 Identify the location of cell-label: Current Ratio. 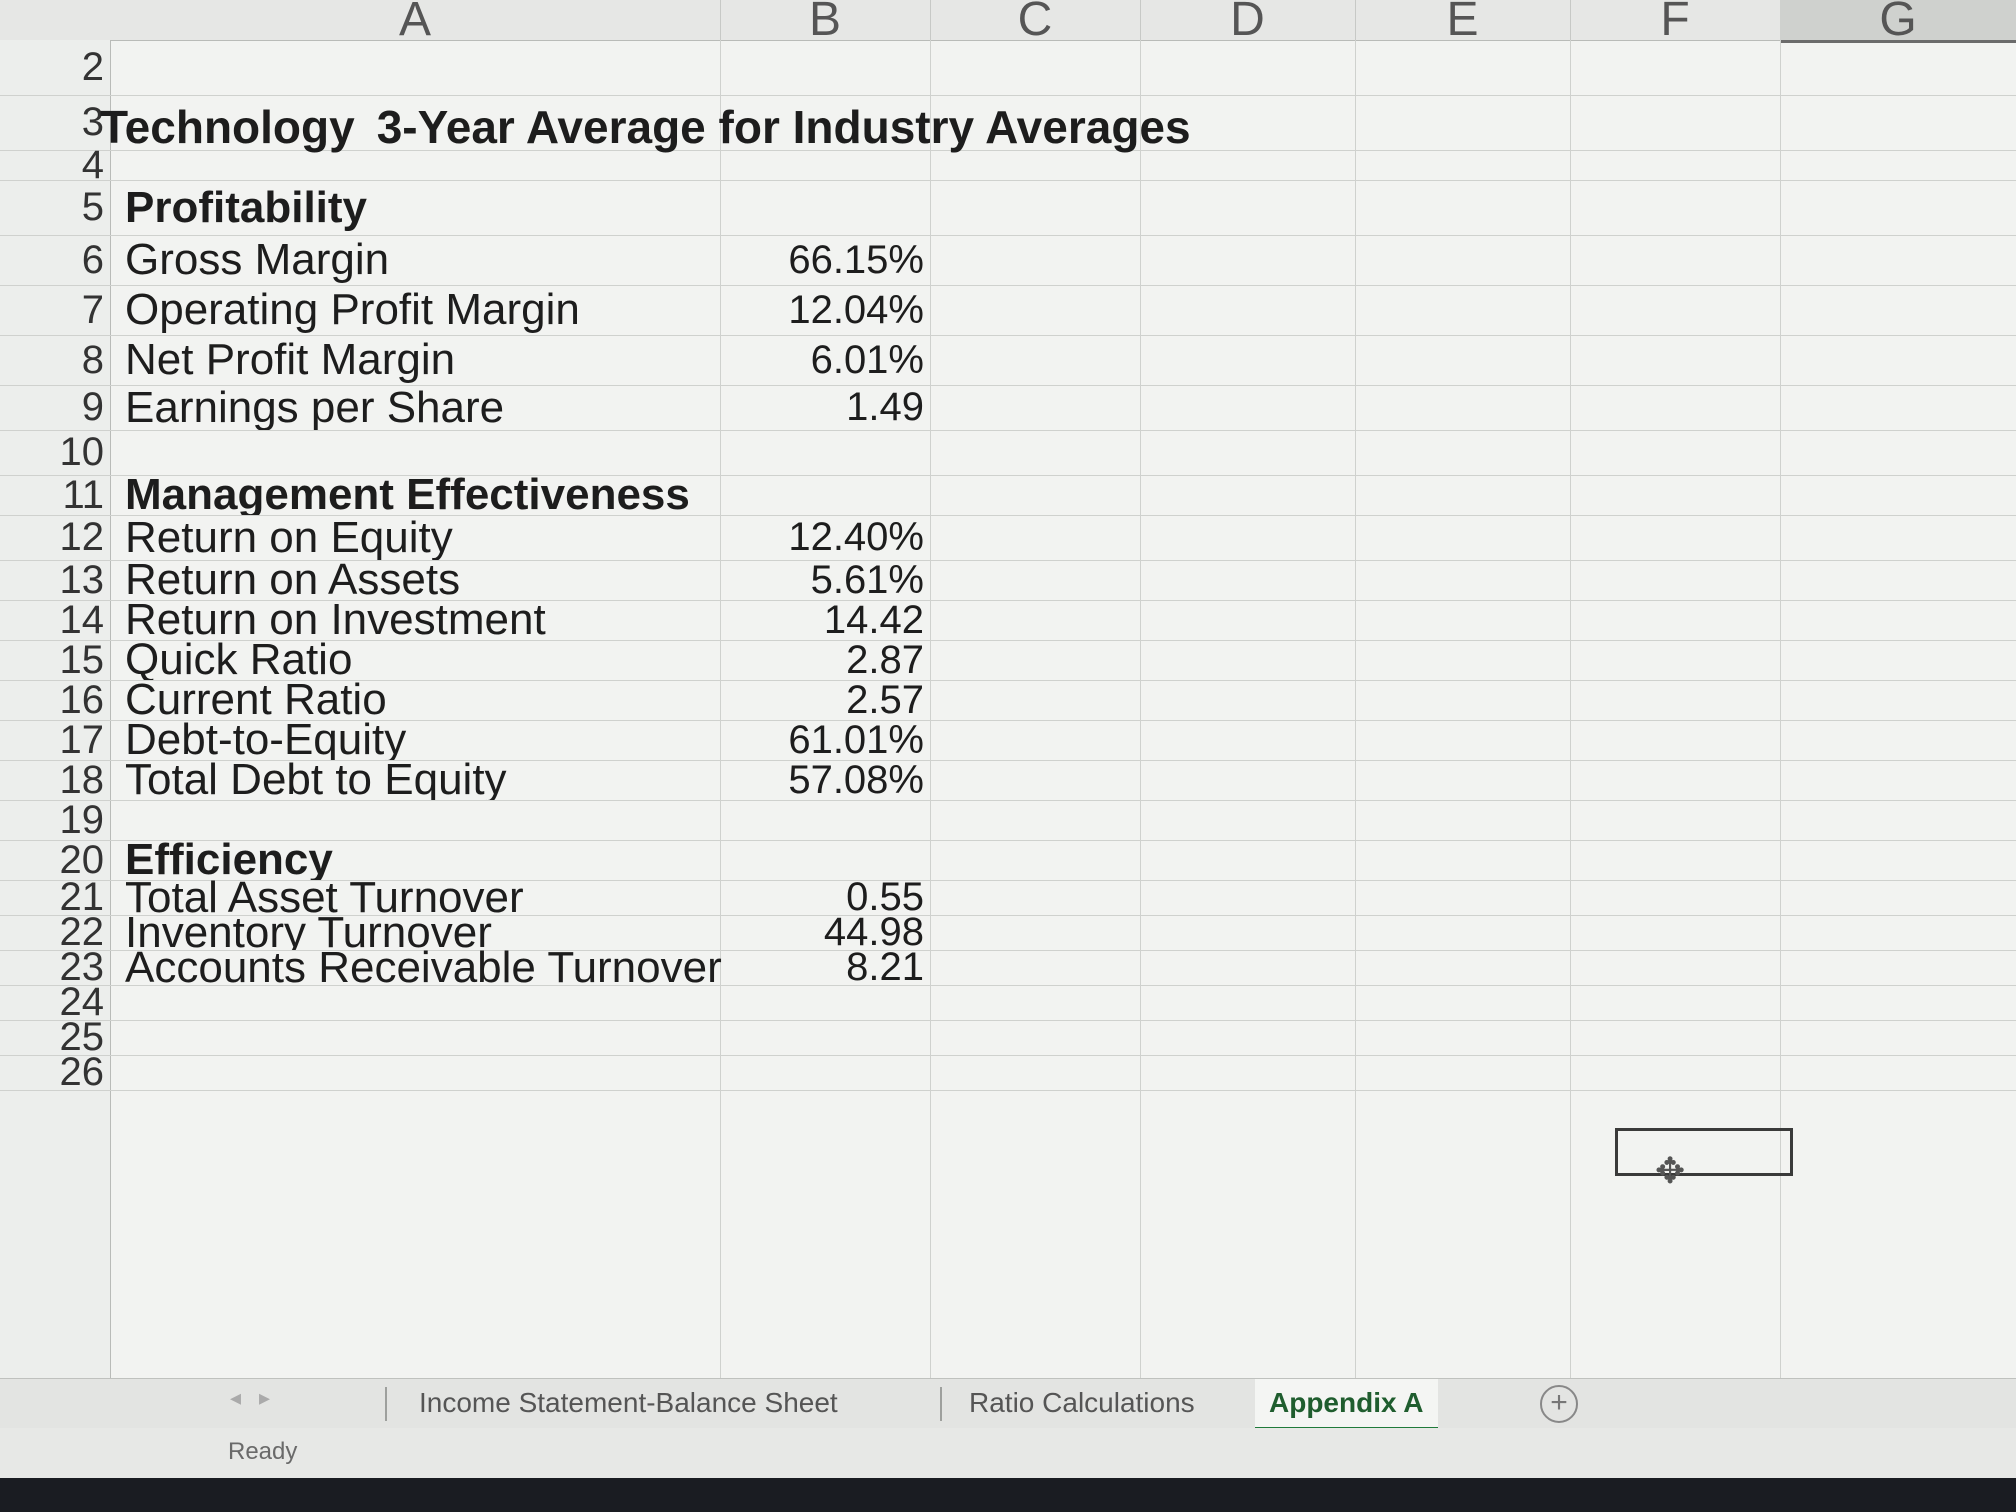
(256, 700).